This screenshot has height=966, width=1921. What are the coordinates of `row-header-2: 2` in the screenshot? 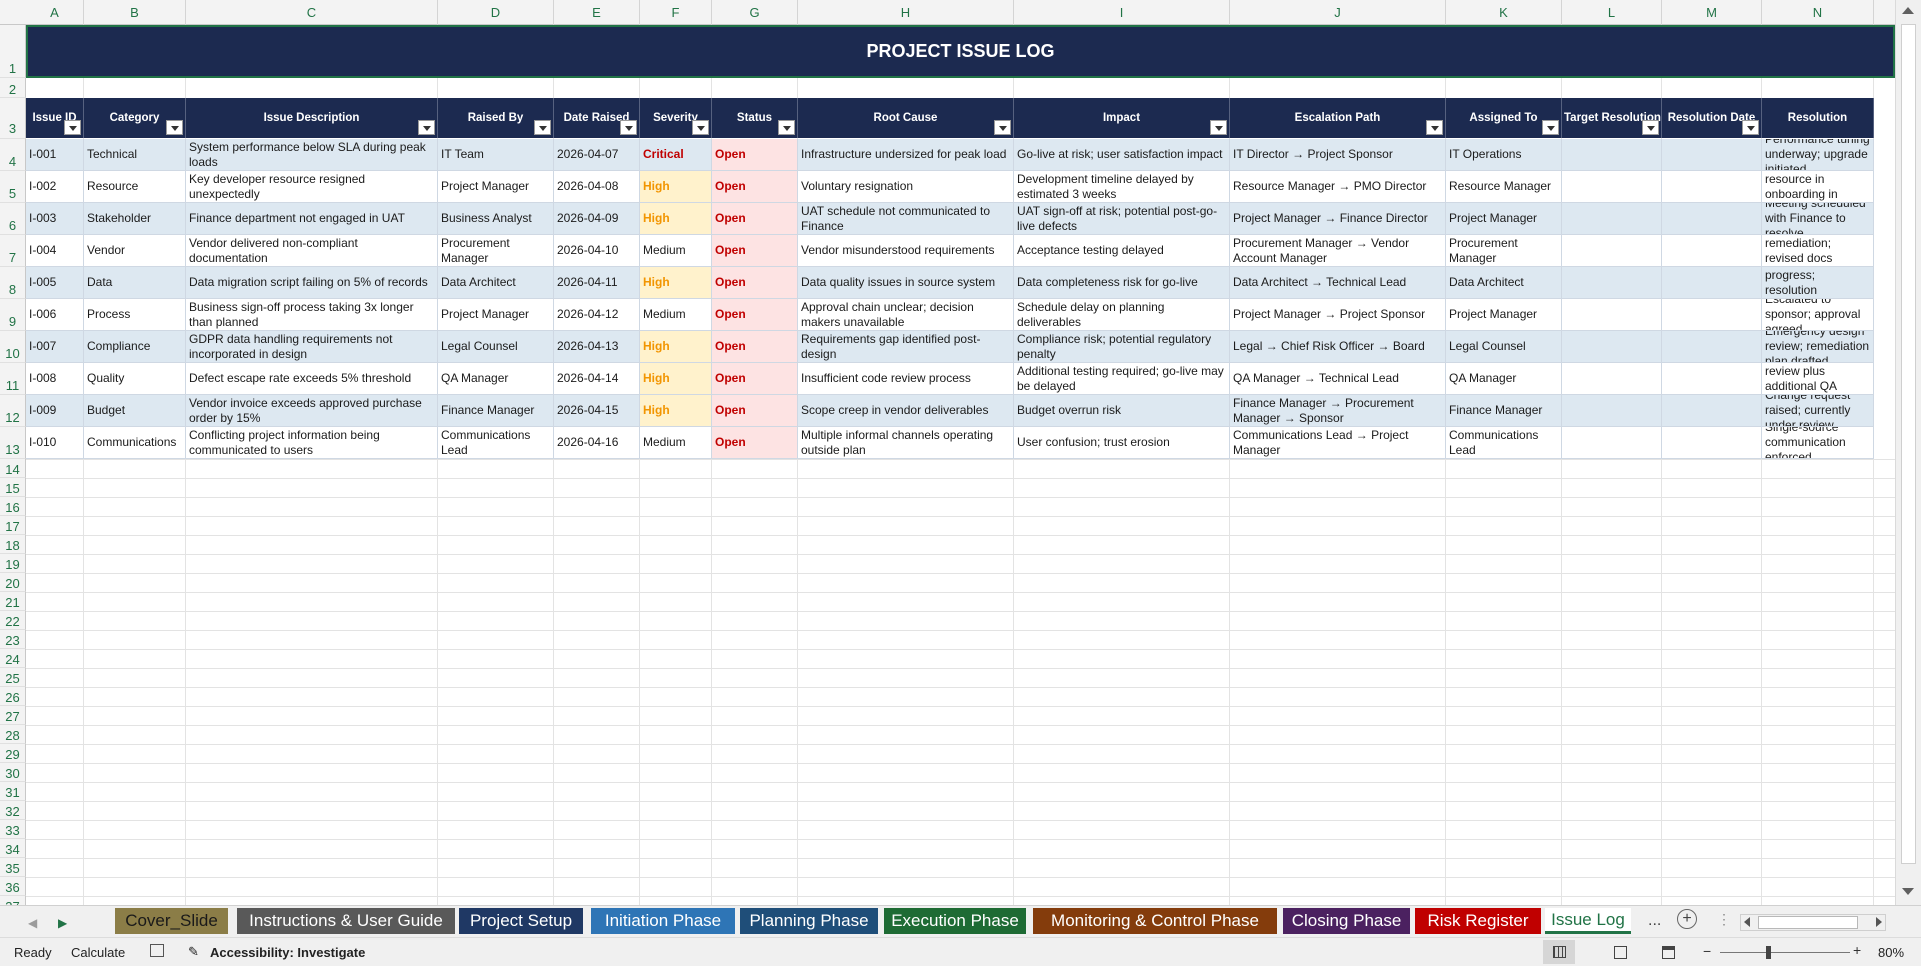 It's located at (13, 88).